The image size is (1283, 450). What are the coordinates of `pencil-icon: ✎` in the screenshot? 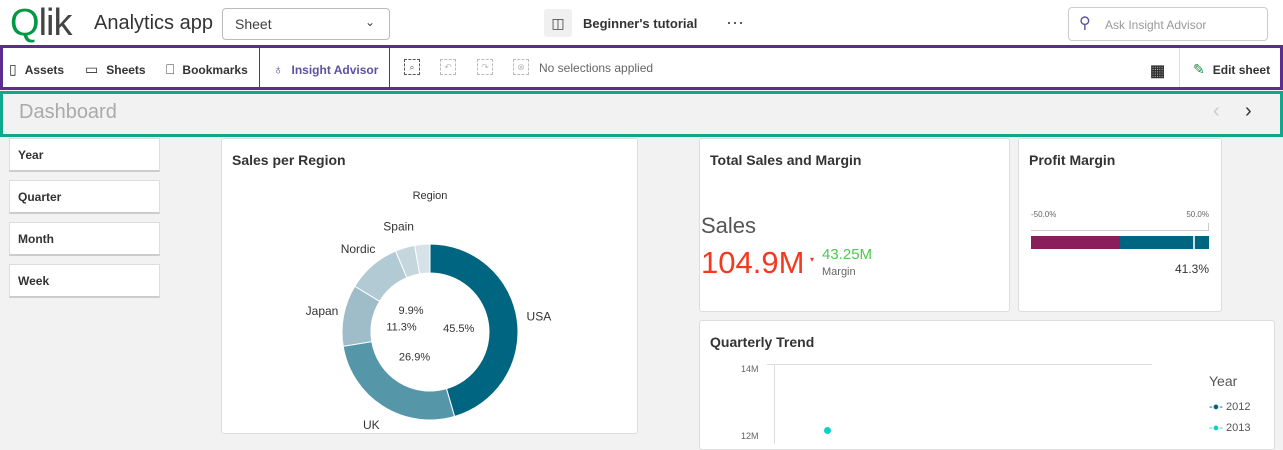 It's located at (1199, 69).